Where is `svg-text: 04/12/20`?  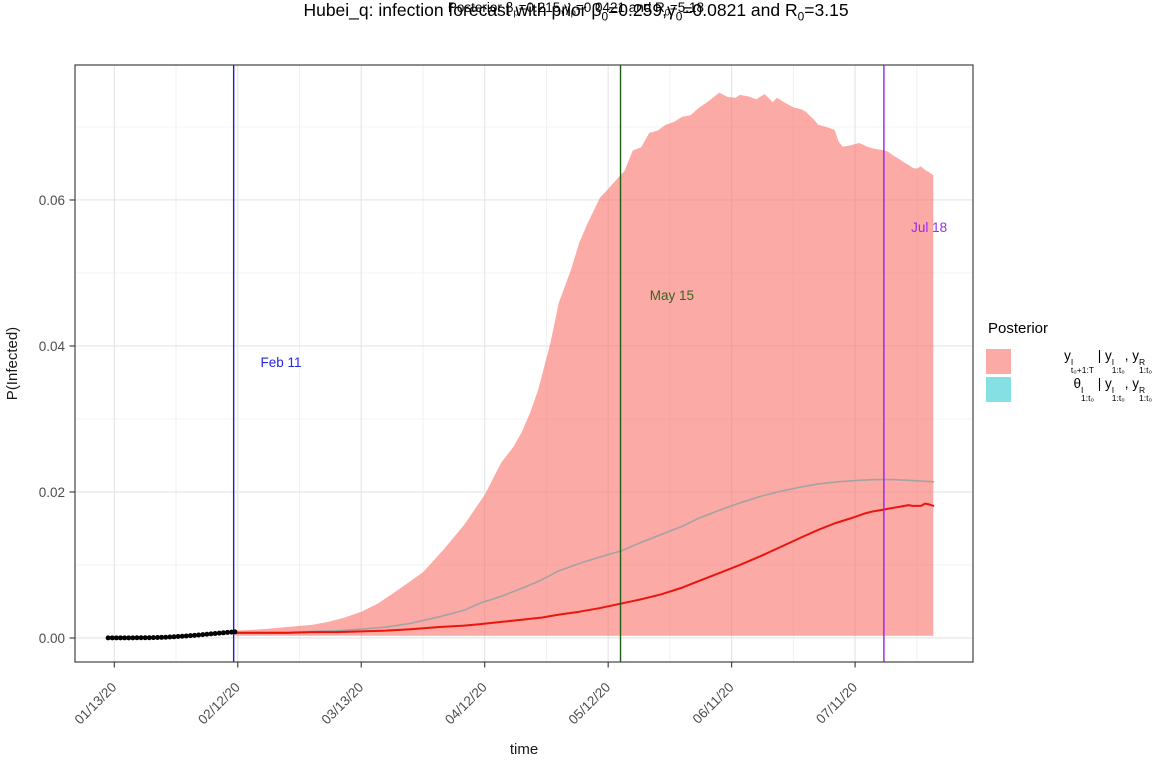
svg-text: 04/12/20 is located at coordinates (466, 704).